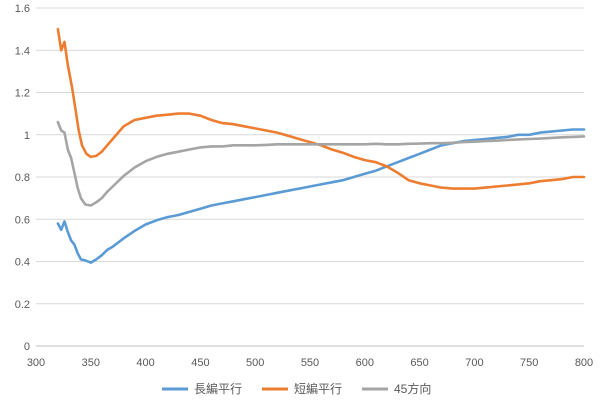 Image resolution: width=600 pixels, height=404 pixels. Describe the element at coordinates (22, 9) in the screenshot. I see `y-tick-label: 1.6` at that location.